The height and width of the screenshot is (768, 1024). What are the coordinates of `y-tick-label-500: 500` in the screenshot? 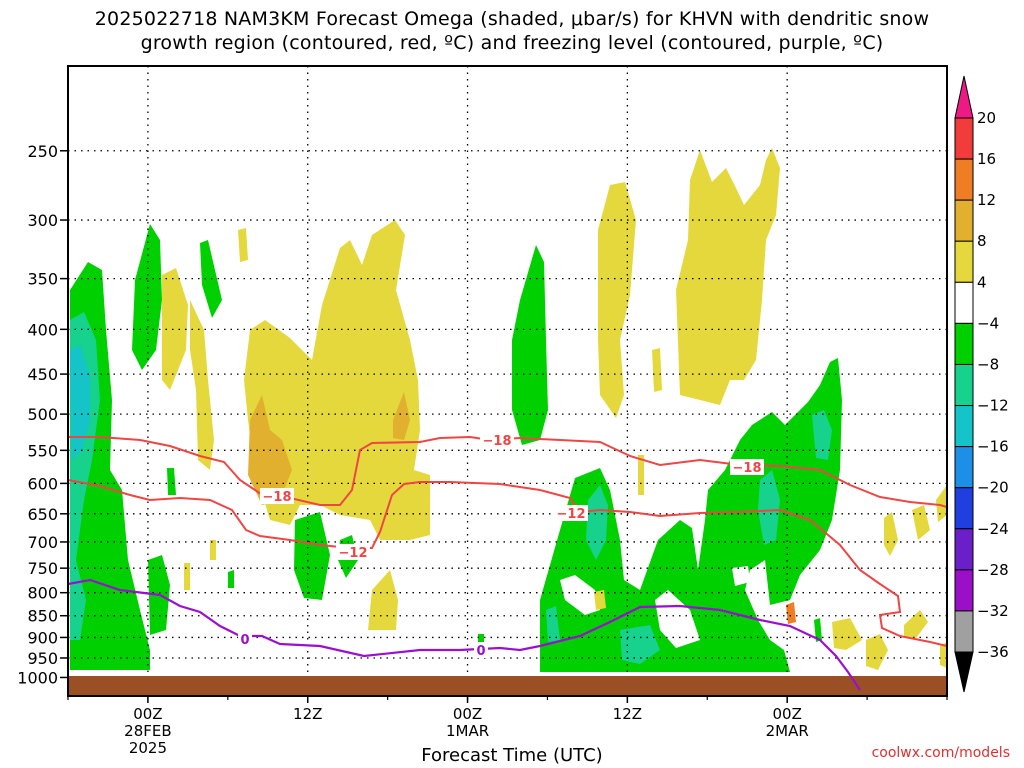 It's located at (42, 414).